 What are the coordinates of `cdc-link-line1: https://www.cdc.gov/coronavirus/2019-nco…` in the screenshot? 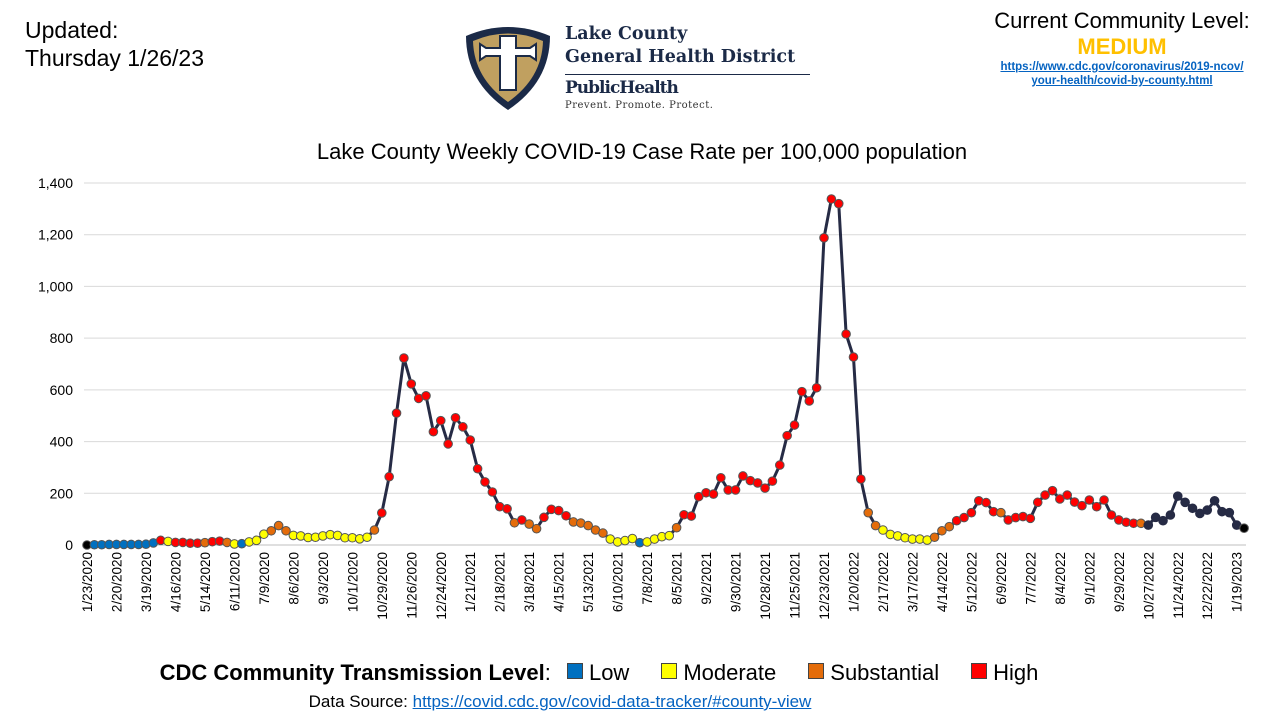 It's located at (1122, 67).